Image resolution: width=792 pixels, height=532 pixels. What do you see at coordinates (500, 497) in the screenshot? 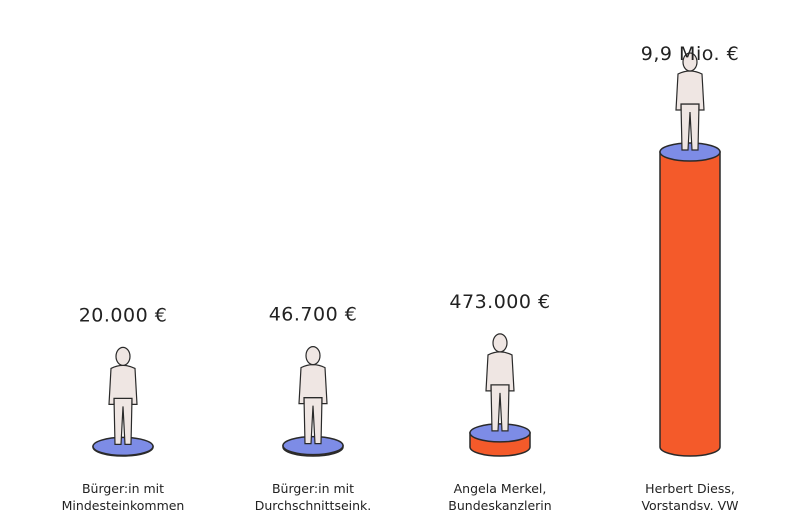
I see `category-label: Angela Merkel, Bundeskanzlerin` at bounding box center [500, 497].